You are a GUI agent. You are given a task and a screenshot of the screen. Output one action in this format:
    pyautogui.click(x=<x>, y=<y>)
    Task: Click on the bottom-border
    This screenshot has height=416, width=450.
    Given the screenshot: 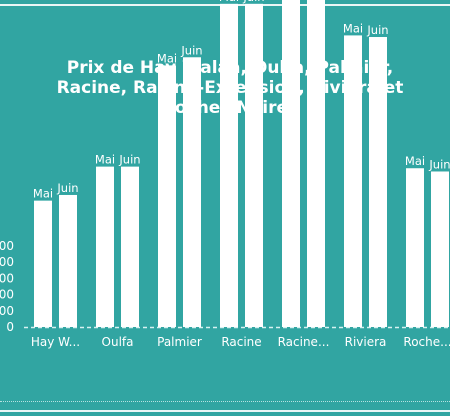 What is the action you would take?
    pyautogui.click(x=225, y=411)
    